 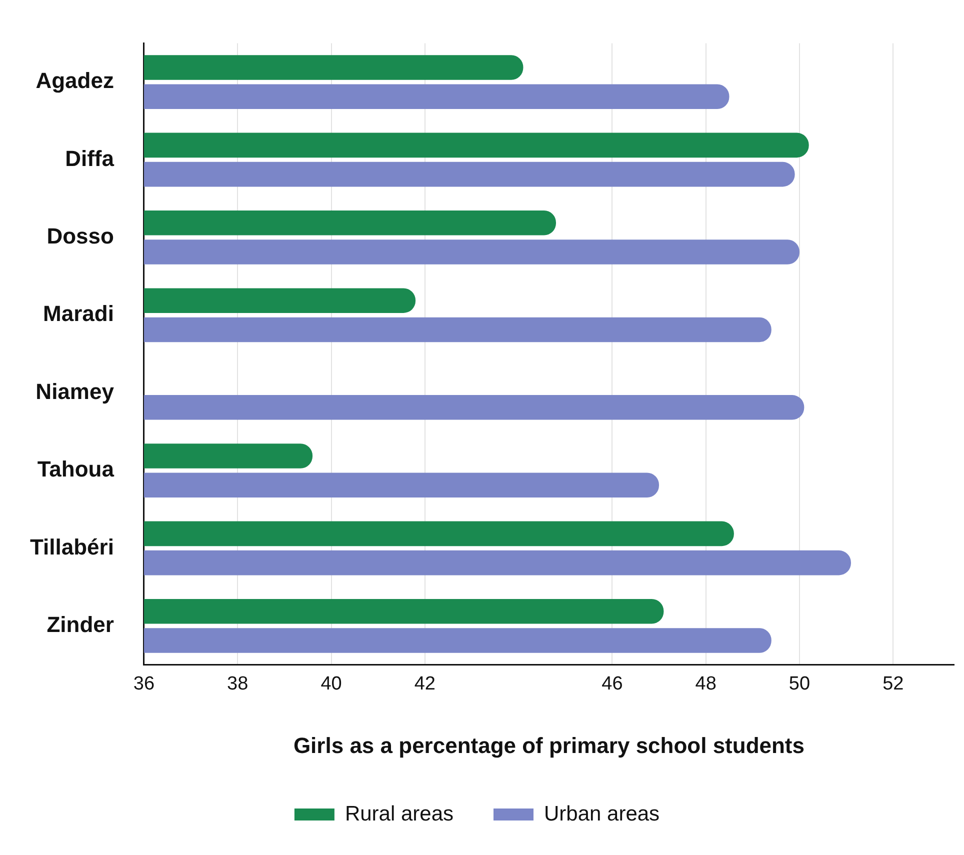 I want to click on x-tick-label: 48, so click(x=705, y=683).